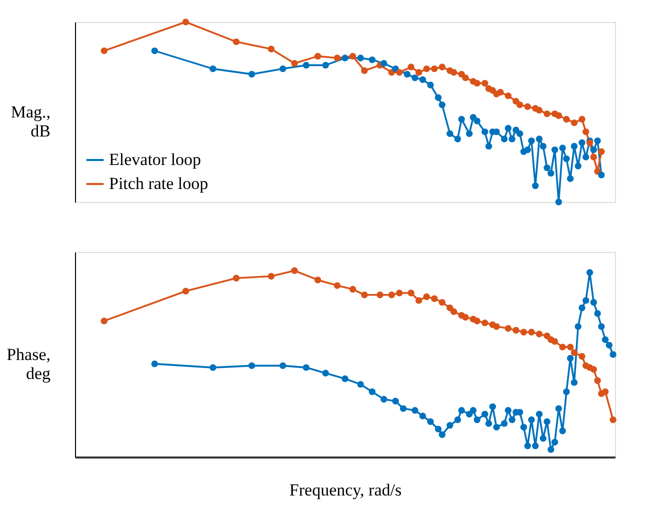  Describe the element at coordinates (155, 159) in the screenshot. I see `legend-label: Elevator loop` at that location.